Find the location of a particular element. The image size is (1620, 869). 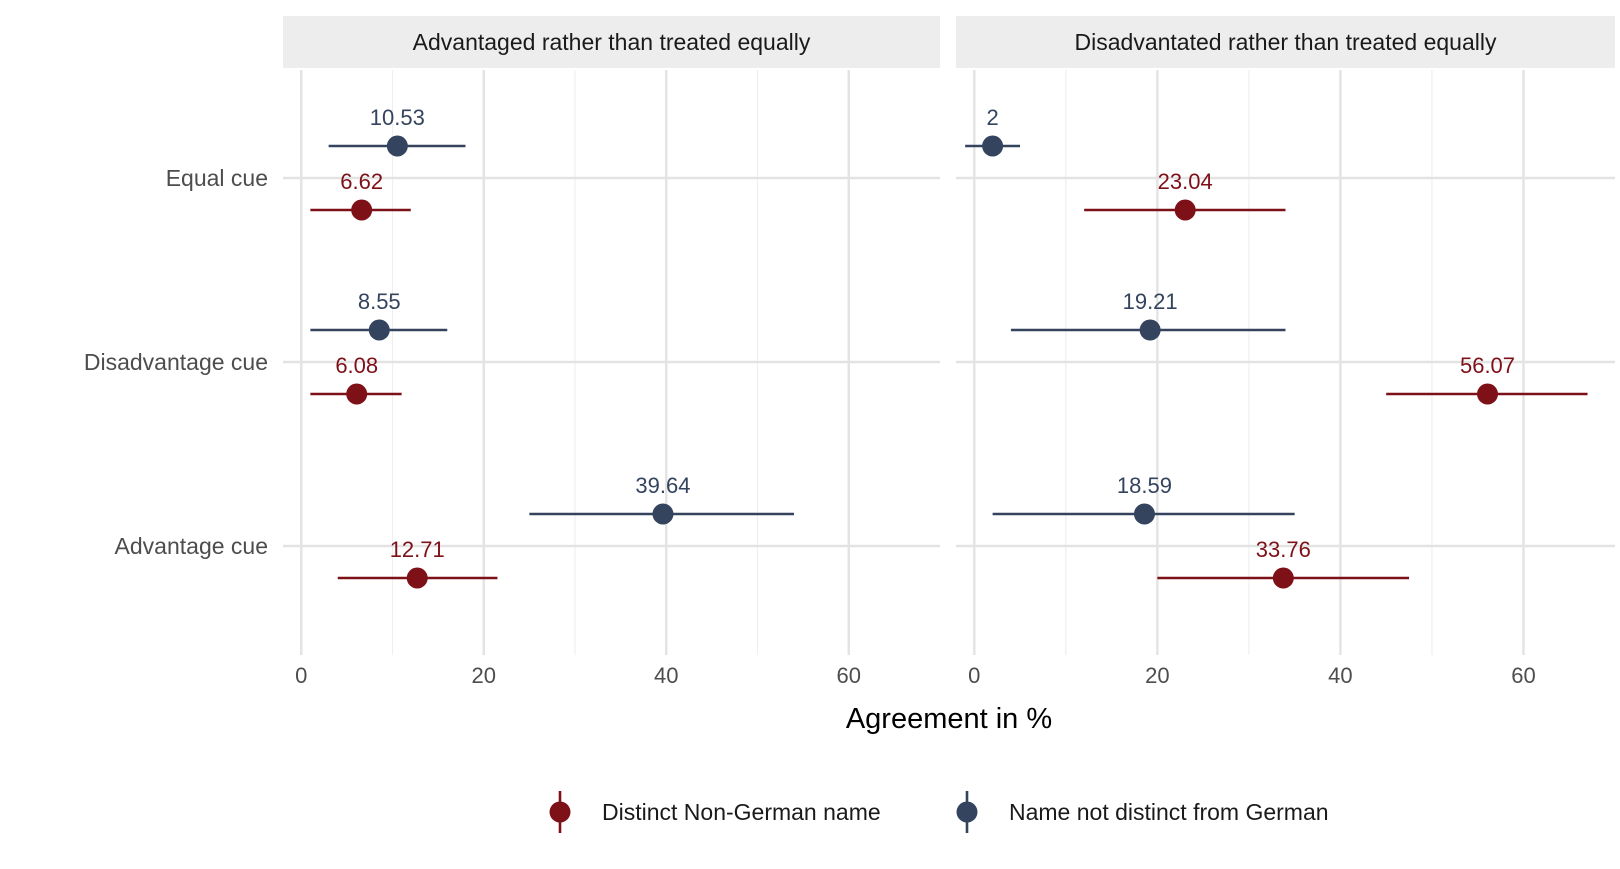

data-label: 23.04 is located at coordinates (1185, 181).